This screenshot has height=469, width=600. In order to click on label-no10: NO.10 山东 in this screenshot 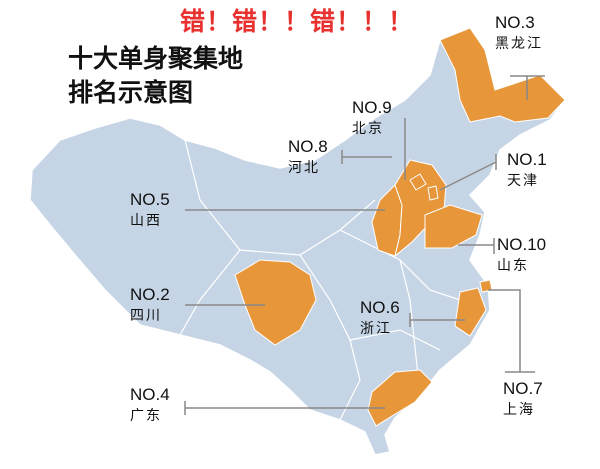, I will do `click(521, 254)`.